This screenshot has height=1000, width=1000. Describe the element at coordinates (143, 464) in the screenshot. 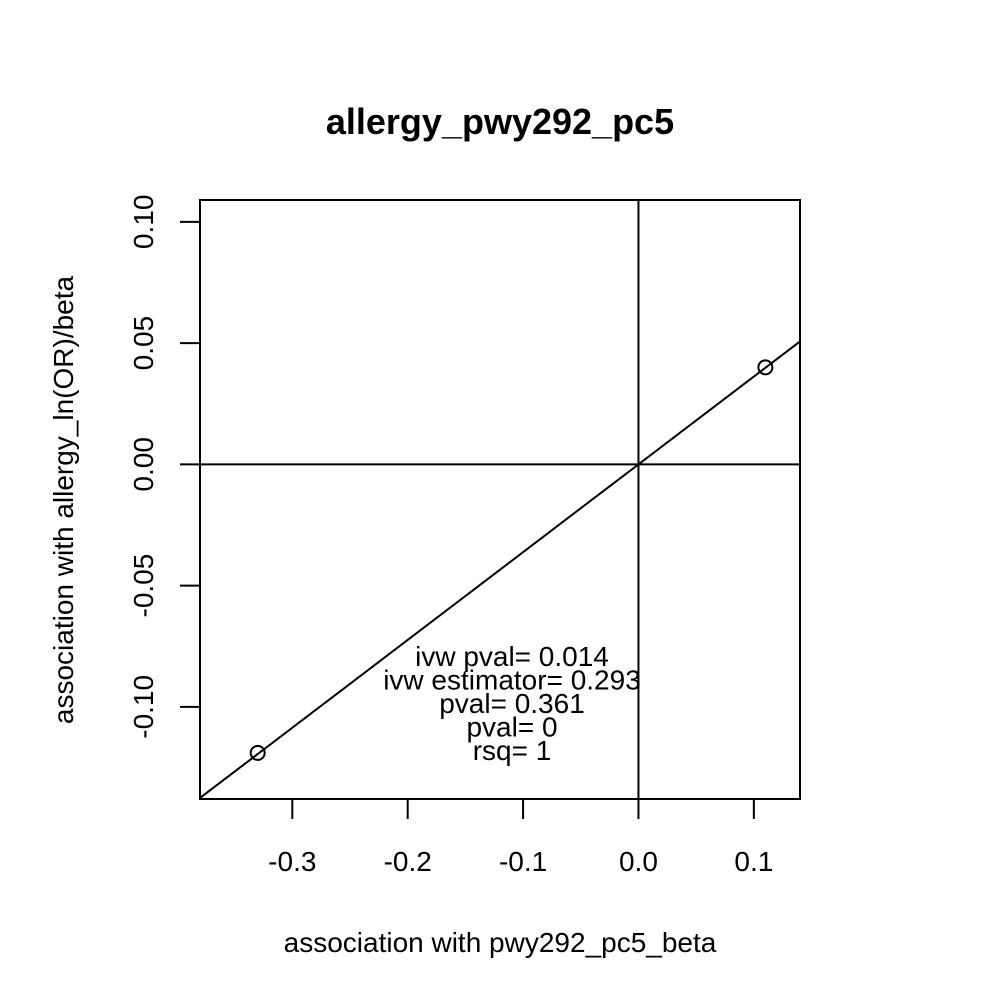

I see `y-tick-label: 0.00` at that location.